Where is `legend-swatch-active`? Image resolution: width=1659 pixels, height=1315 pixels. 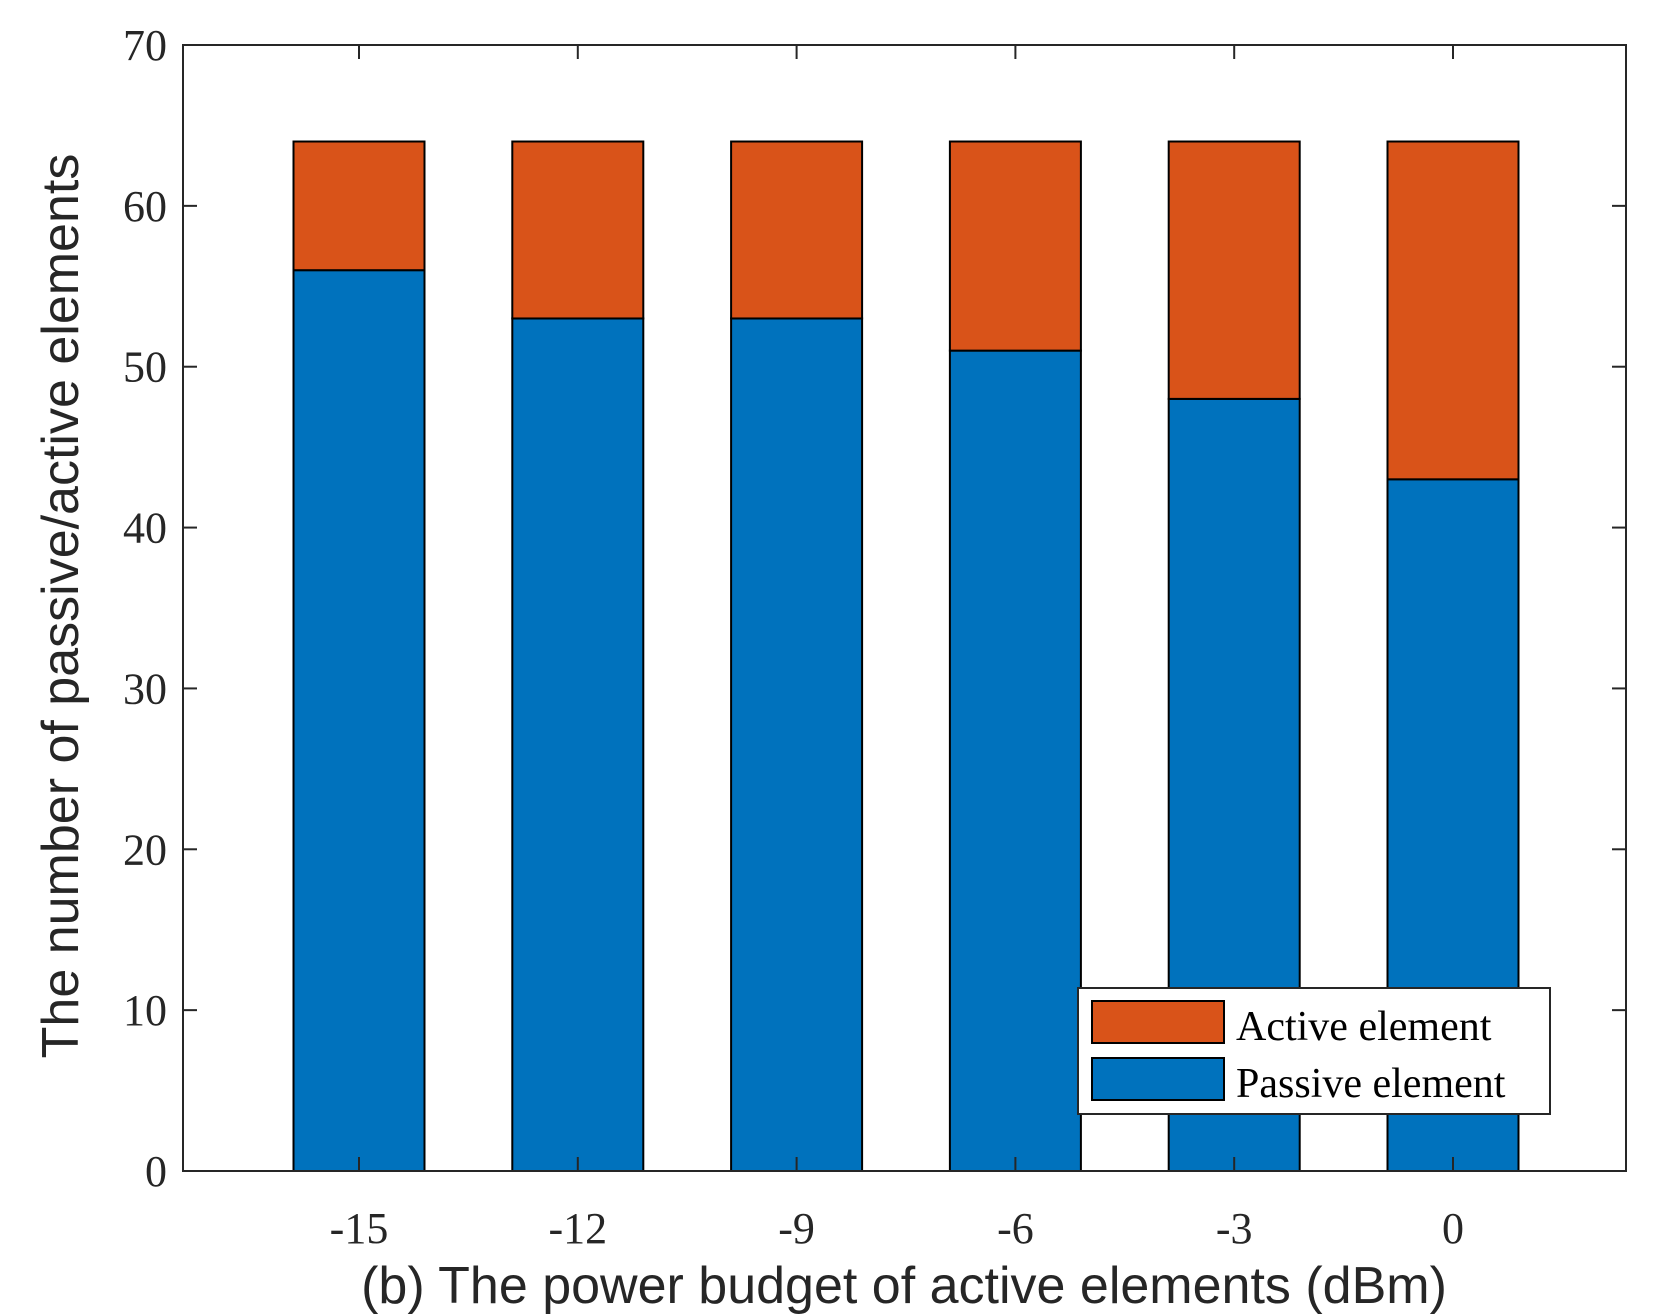
legend-swatch-active is located at coordinates (1158, 1022).